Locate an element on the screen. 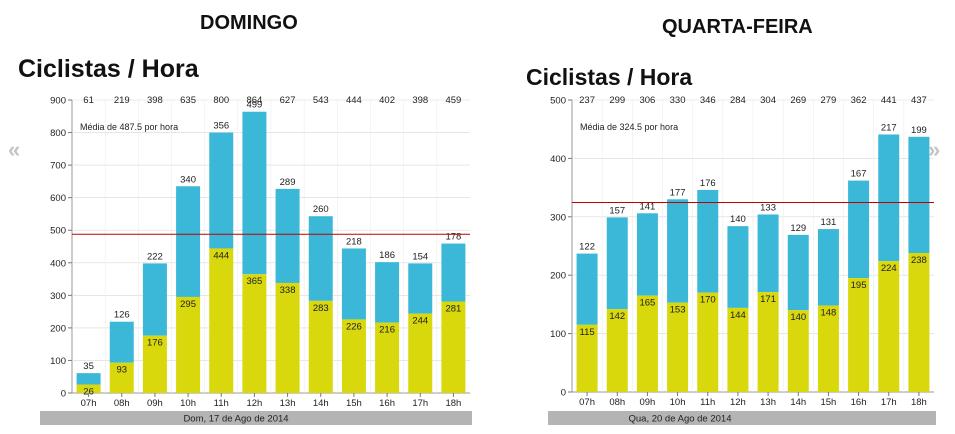 The height and width of the screenshot is (434, 955). c0-lower-value-label: 283 is located at coordinates (321, 308).